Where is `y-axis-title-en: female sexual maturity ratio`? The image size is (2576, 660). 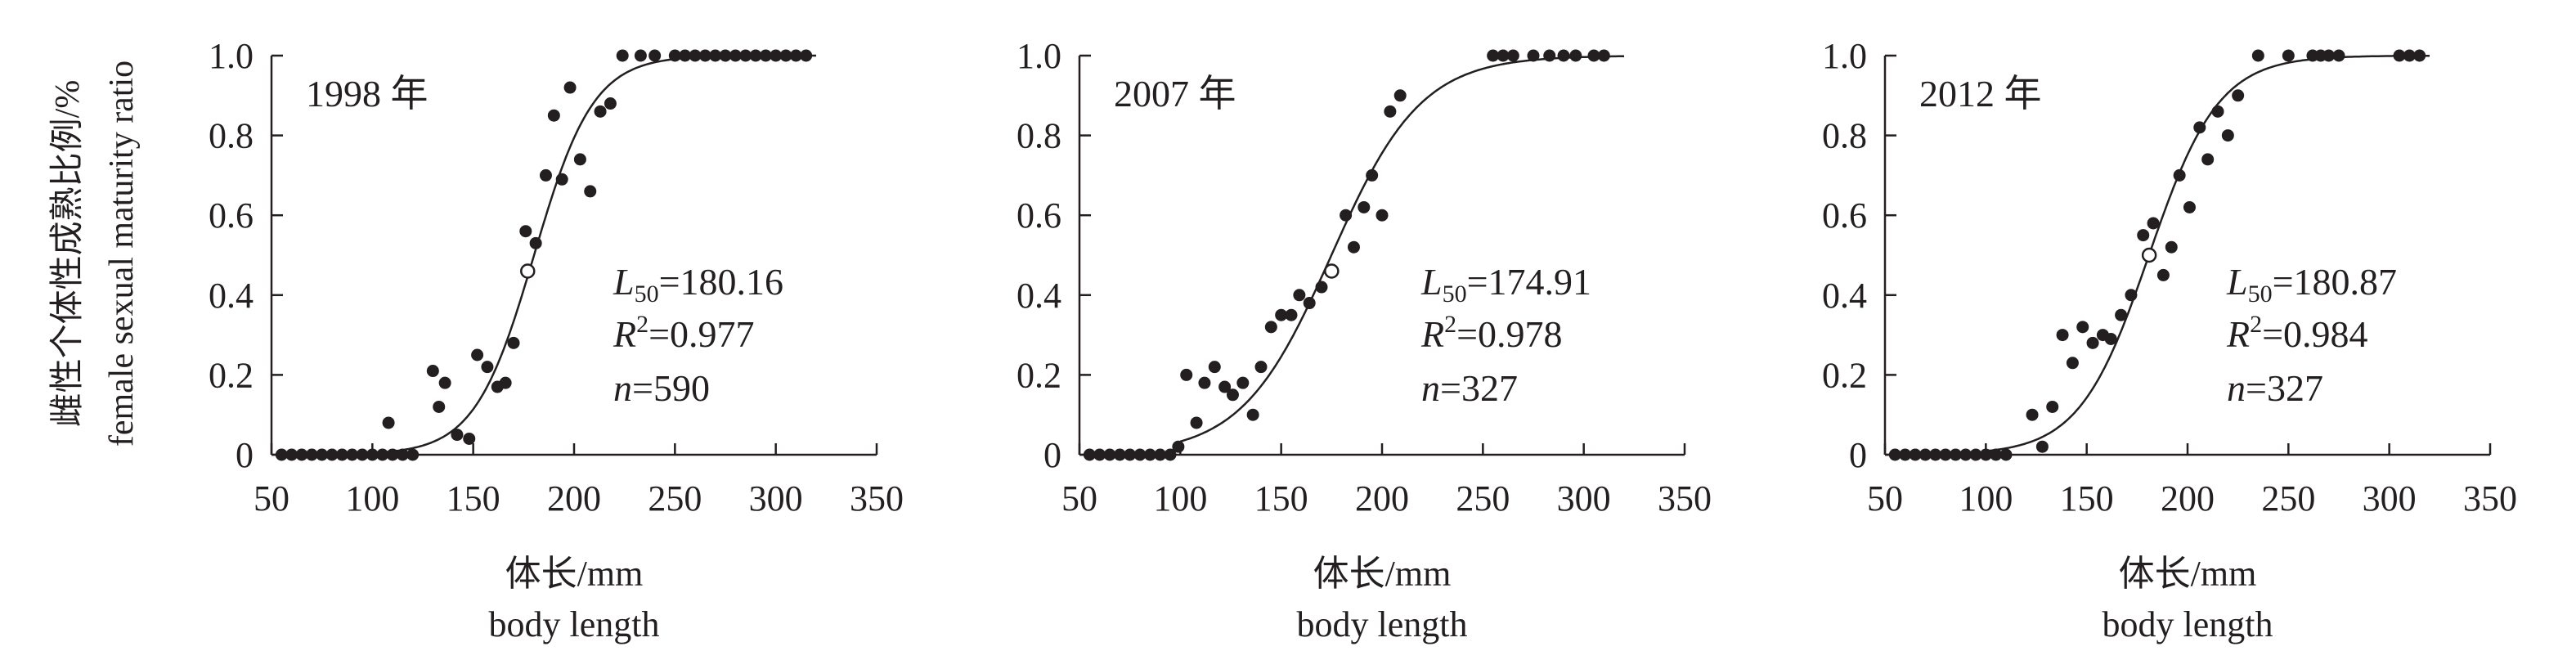
y-axis-title-en: female sexual maturity ratio is located at coordinates (122, 254).